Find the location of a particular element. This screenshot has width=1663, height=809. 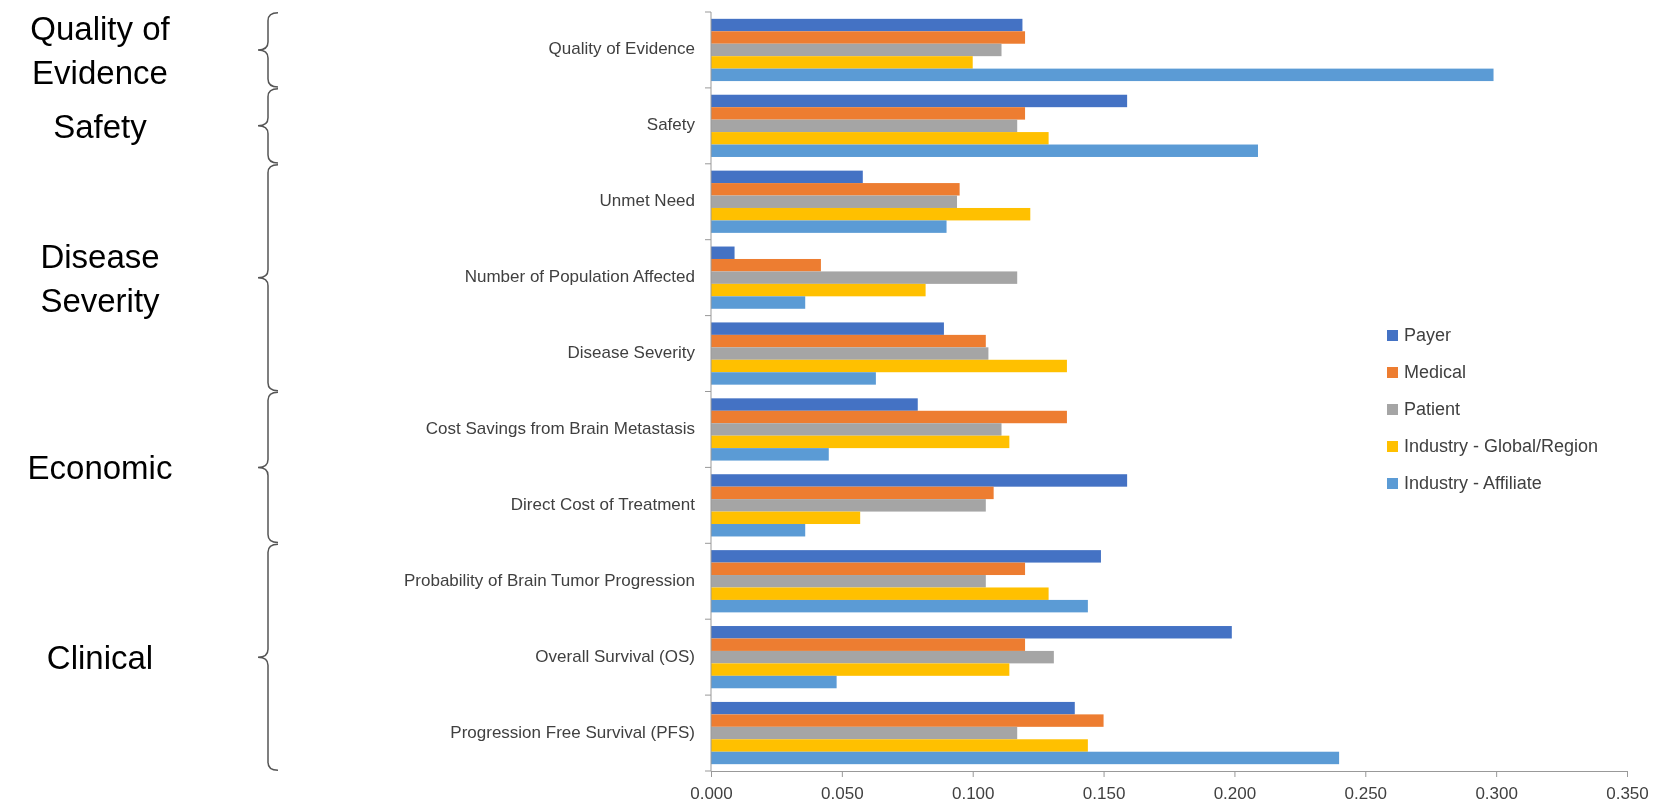

y-tick-label: Progression Free Survival (PFS) is located at coordinates (572, 732).